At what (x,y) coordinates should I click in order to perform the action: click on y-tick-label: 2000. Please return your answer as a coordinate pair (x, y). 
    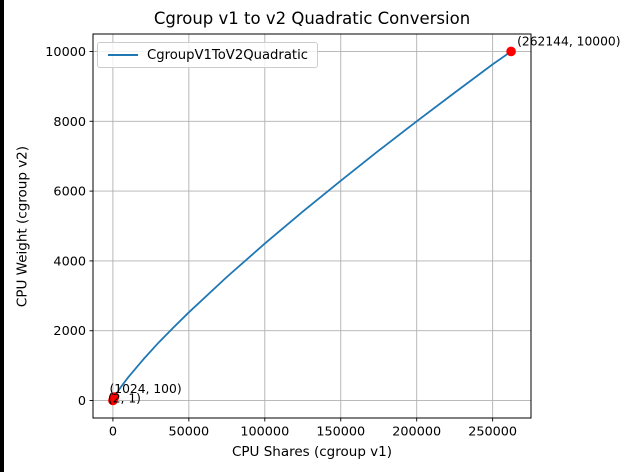
    Looking at the image, I should click on (69, 331).